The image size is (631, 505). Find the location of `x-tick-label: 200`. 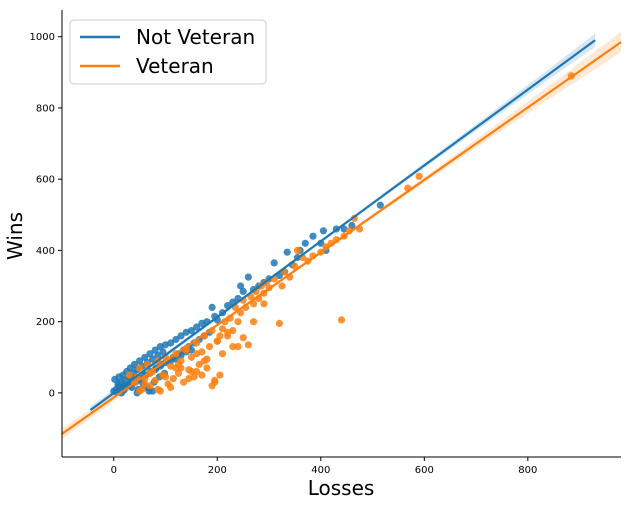

x-tick-label: 200 is located at coordinates (217, 470).